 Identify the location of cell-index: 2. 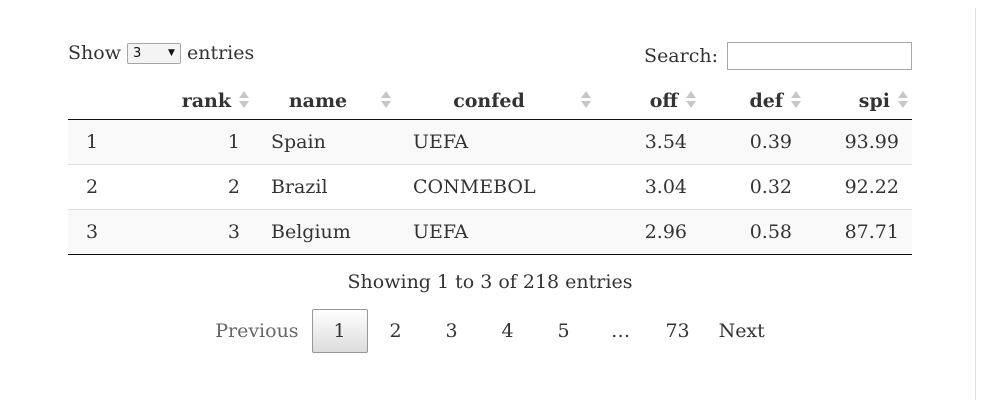
(108, 187).